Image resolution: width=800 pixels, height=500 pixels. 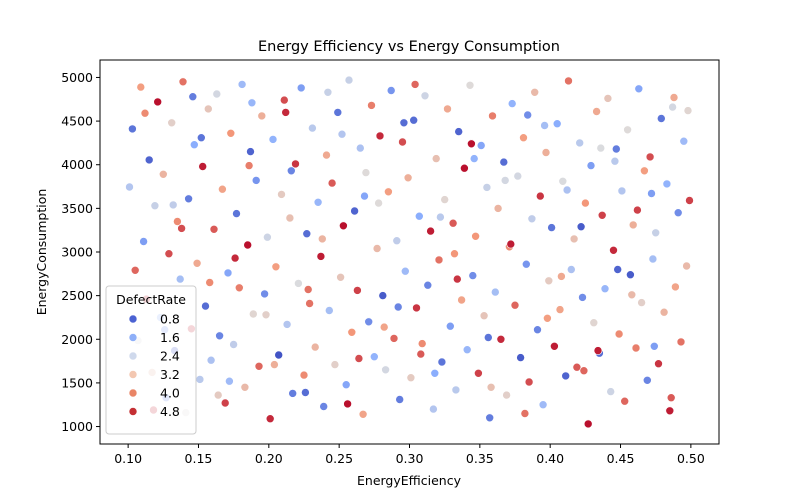 What do you see at coordinates (151, 360) in the screenshot?
I see `legend: DefectRate 0.8 1.6 2.4 3.2 4.0 4.8` at bounding box center [151, 360].